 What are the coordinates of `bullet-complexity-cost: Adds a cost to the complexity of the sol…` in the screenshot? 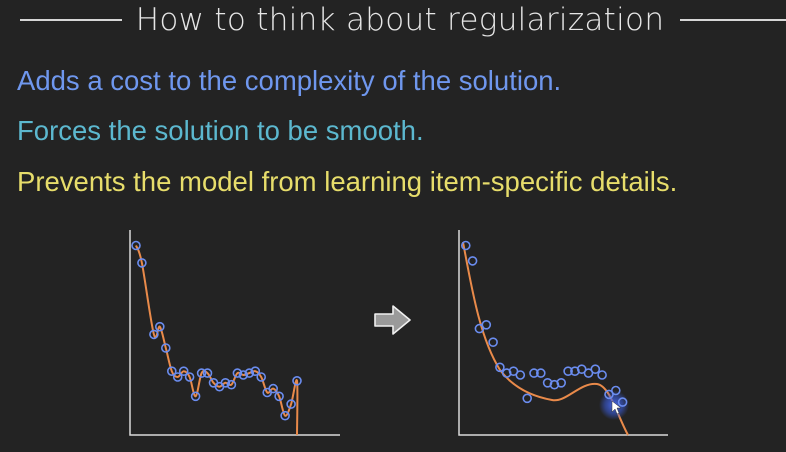 It's located at (289, 80).